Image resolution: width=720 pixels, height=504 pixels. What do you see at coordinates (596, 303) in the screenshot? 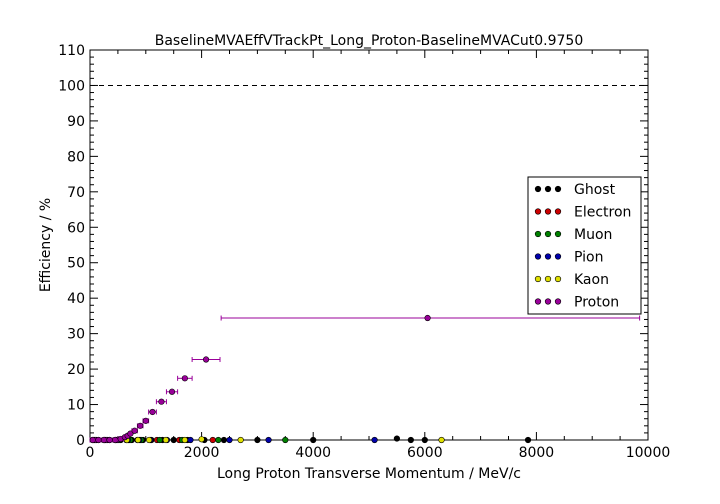
I see `legend-label: Proton` at bounding box center [596, 303].